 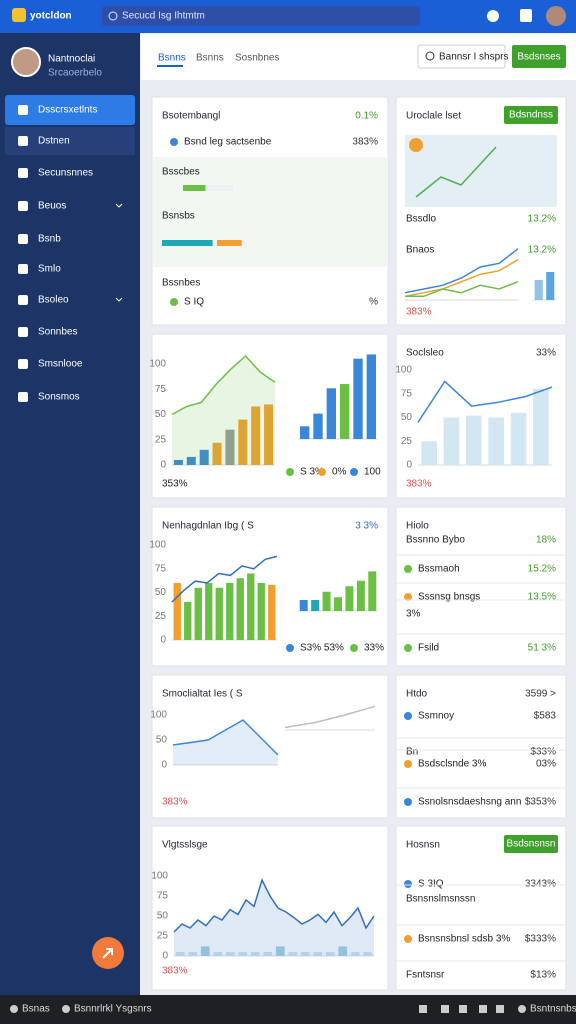 I want to click on card-badge: 33%, so click(x=546, y=353).